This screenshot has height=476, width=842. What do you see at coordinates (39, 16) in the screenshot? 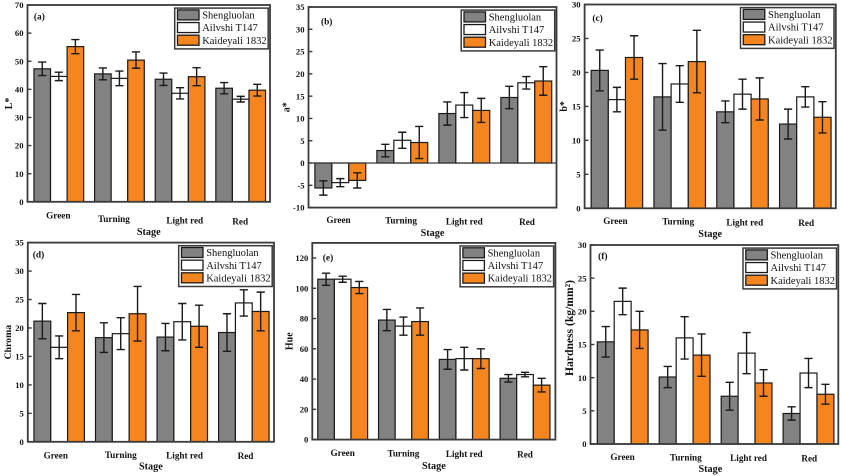
I see `svg-text: (a)` at bounding box center [39, 16].